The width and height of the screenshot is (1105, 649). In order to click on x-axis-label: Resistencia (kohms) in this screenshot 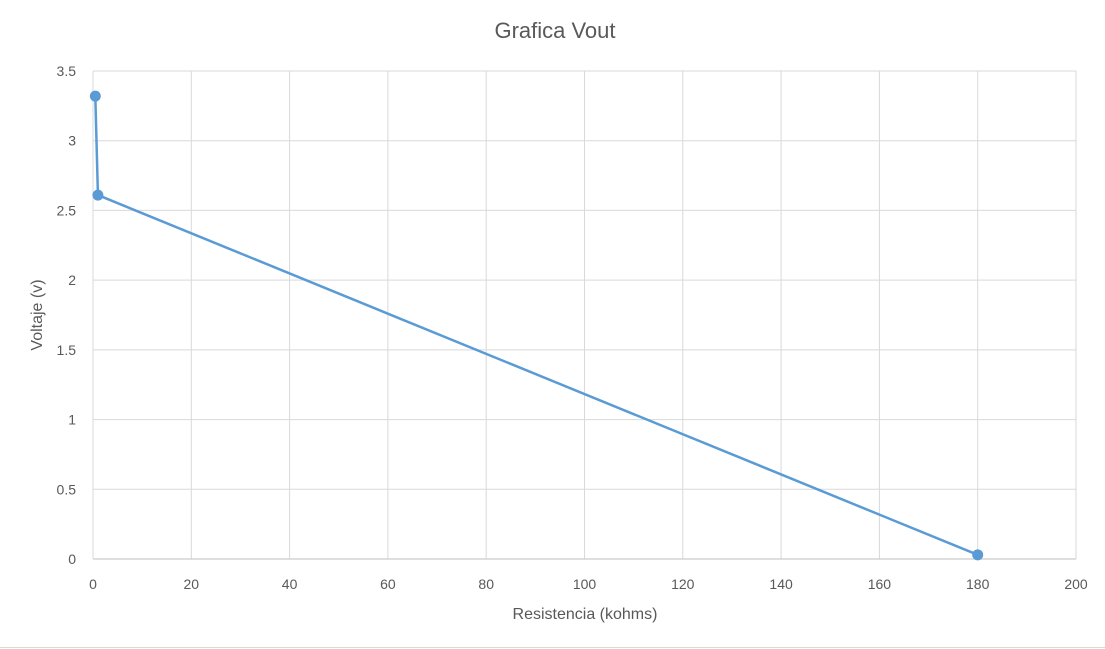, I will do `click(585, 614)`.